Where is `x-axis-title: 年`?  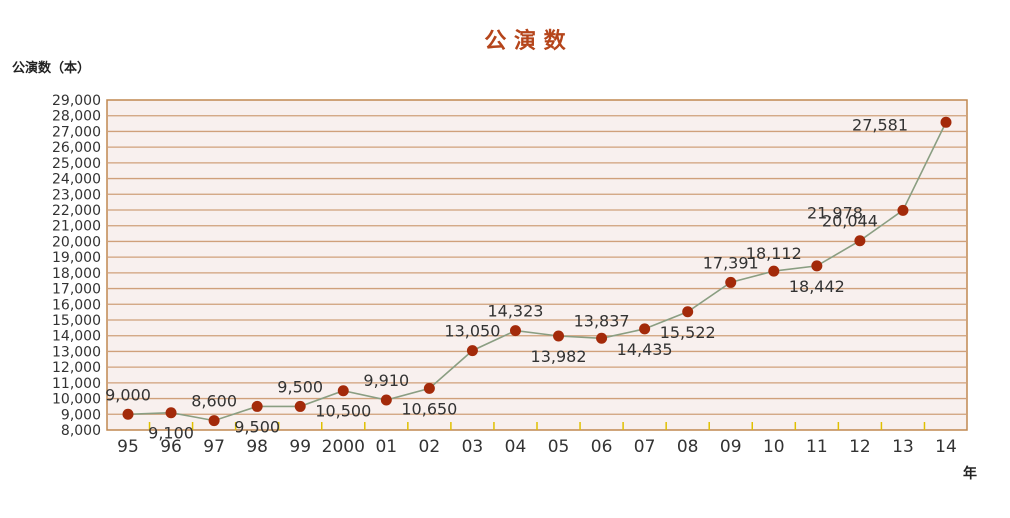
x-axis-title: 年 is located at coordinates (970, 473).